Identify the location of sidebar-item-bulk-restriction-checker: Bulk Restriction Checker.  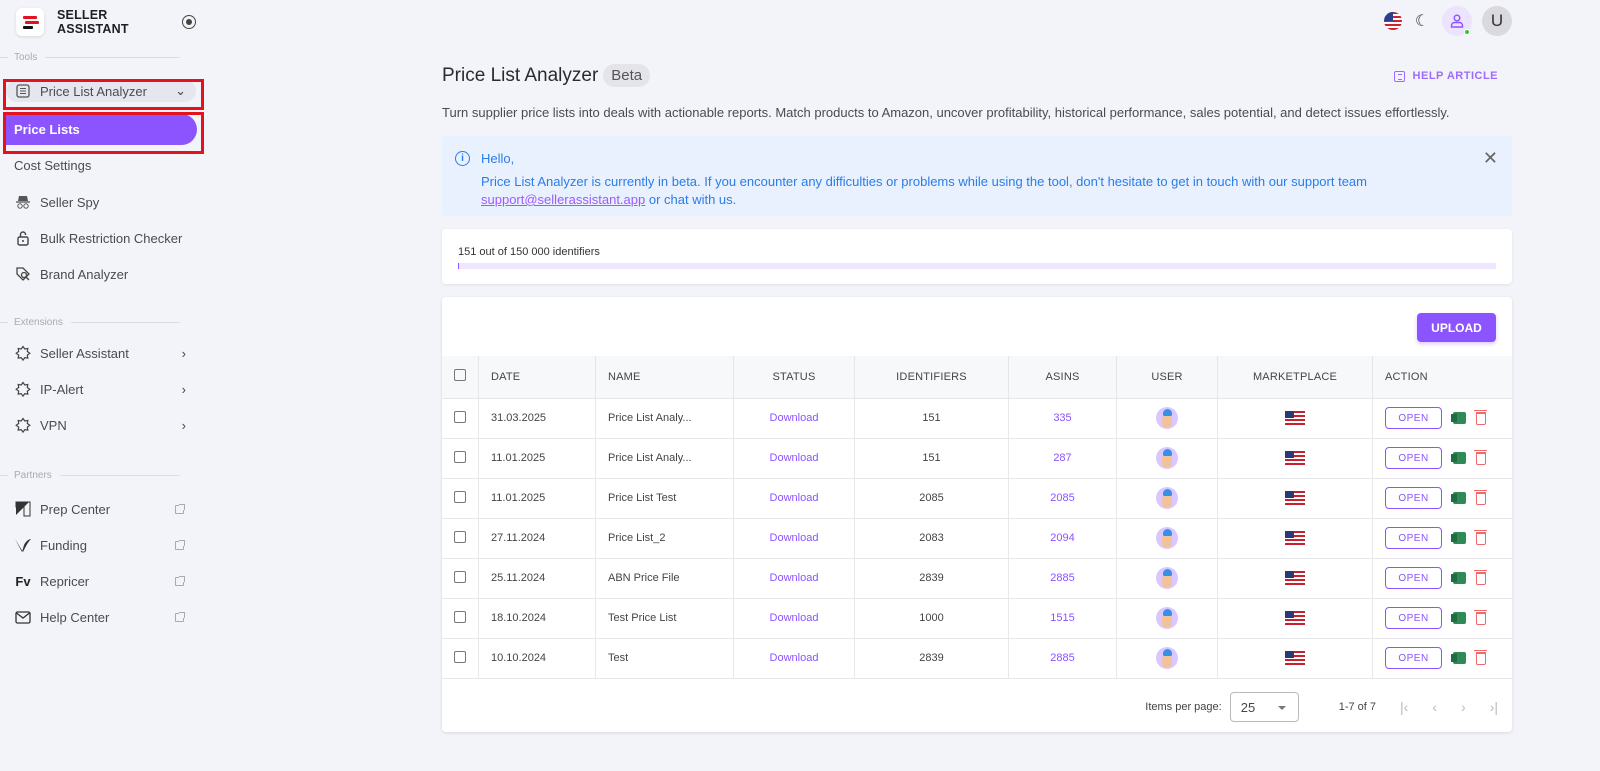
(105, 238).